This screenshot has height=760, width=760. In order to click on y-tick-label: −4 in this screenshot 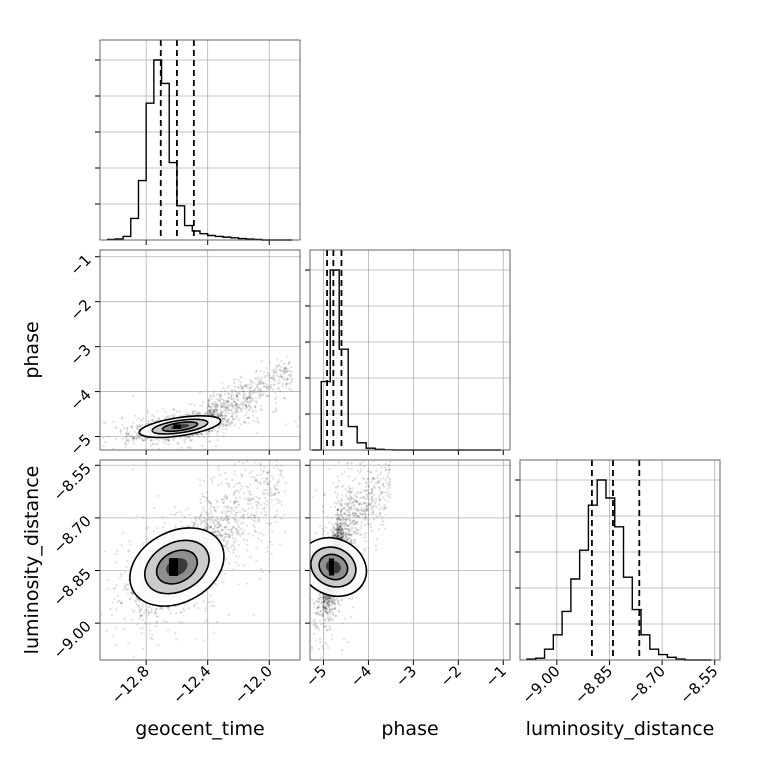, I will do `click(80, 400)`.